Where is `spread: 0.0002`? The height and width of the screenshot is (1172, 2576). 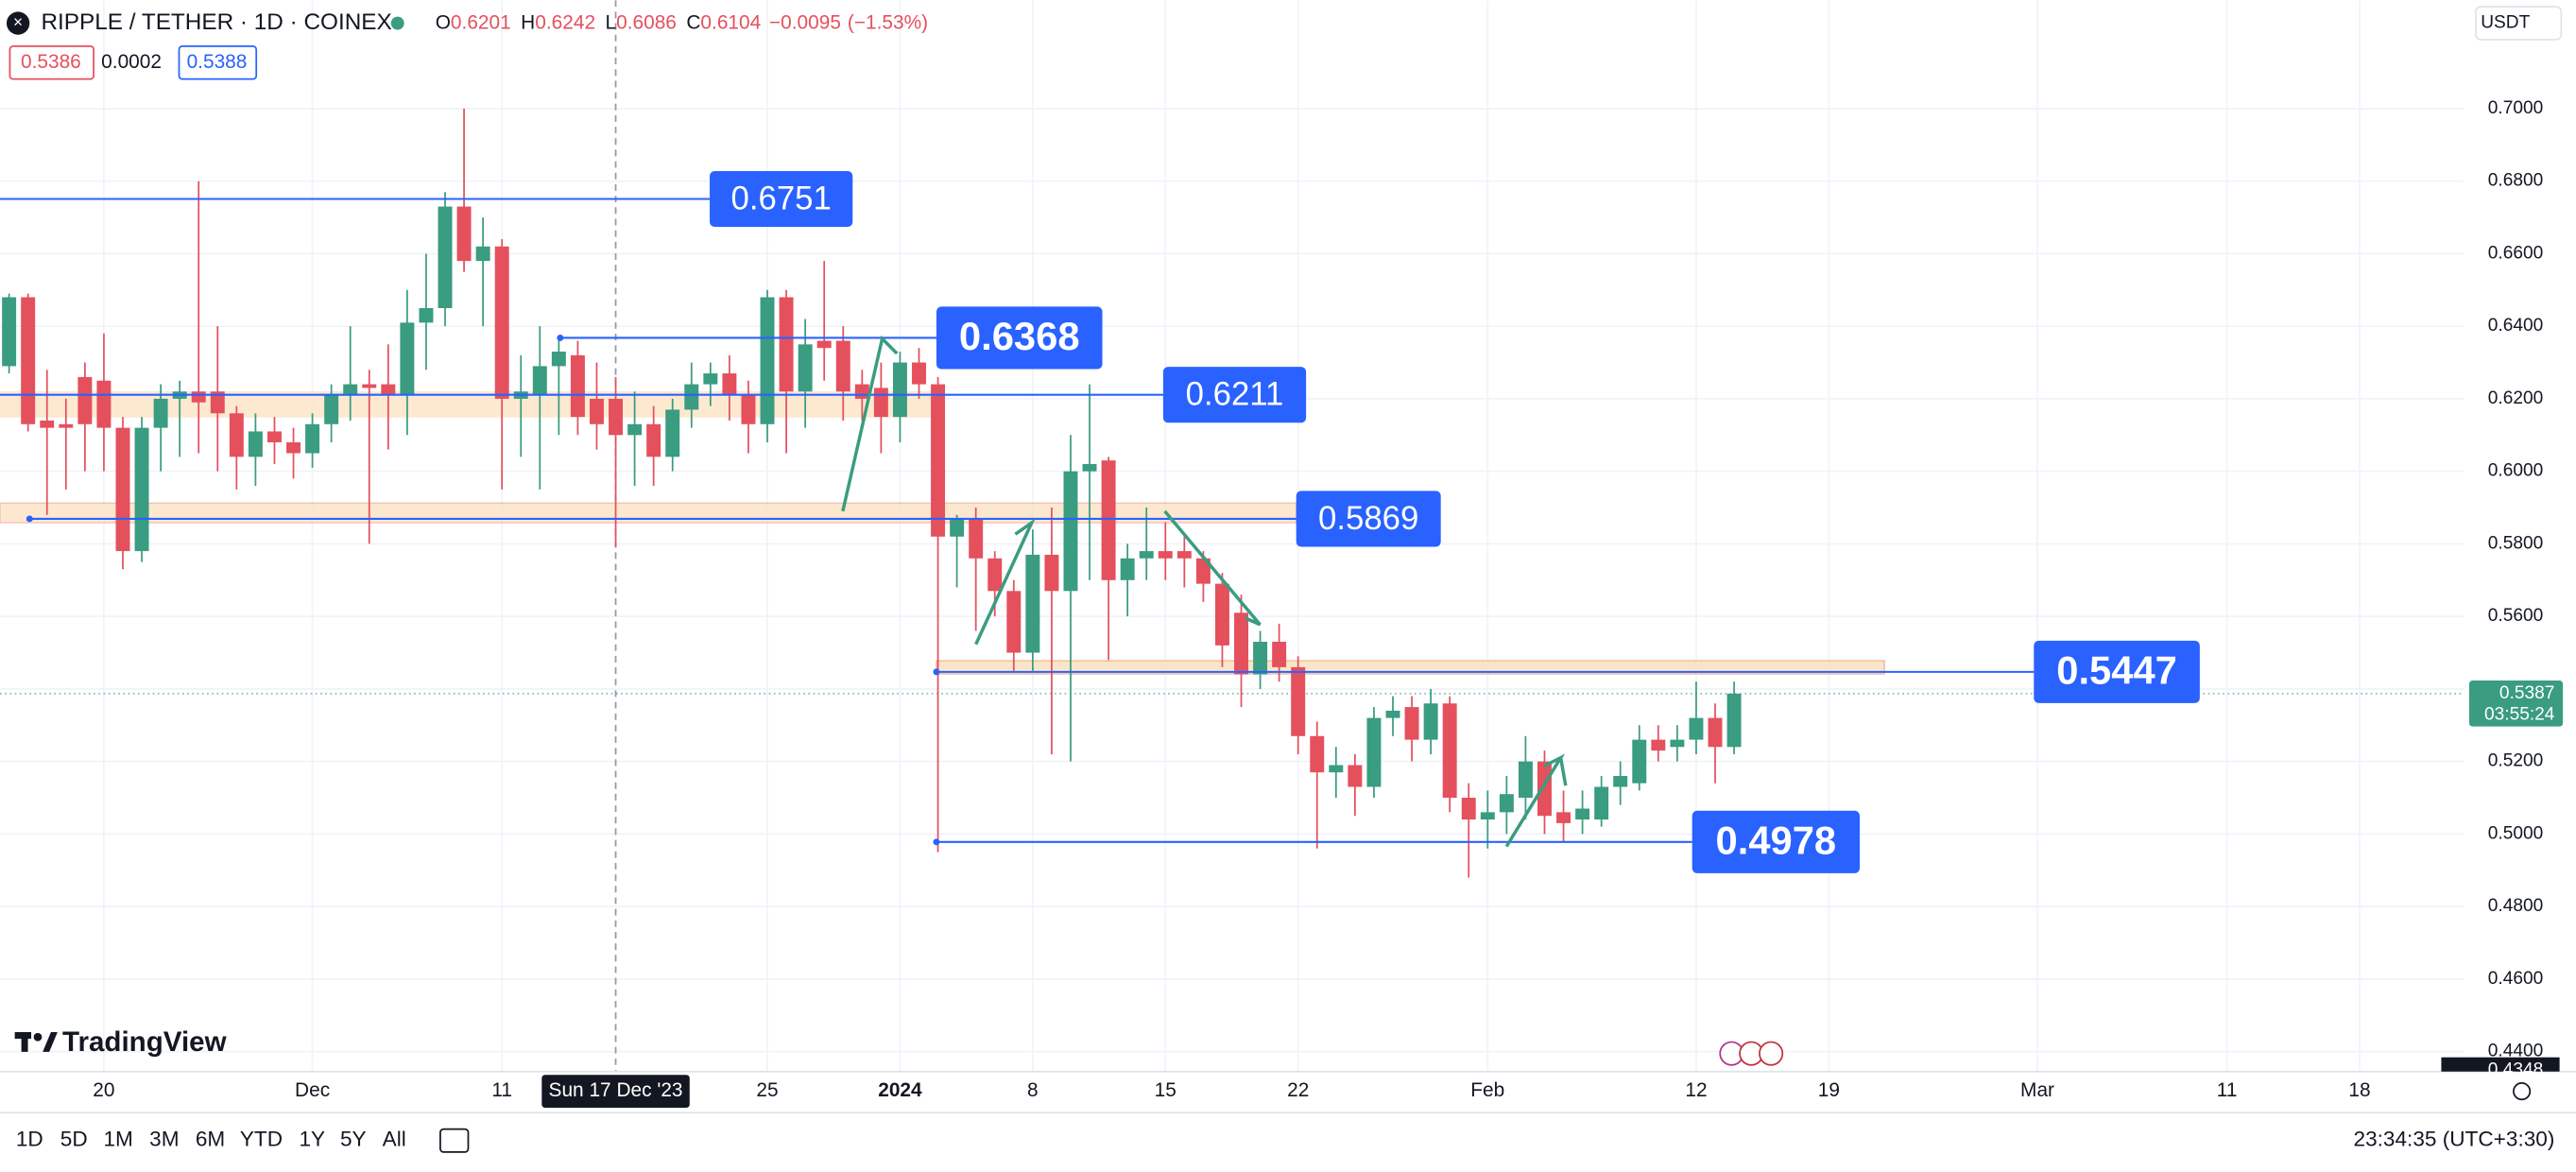 spread: 0.0002 is located at coordinates (131, 62).